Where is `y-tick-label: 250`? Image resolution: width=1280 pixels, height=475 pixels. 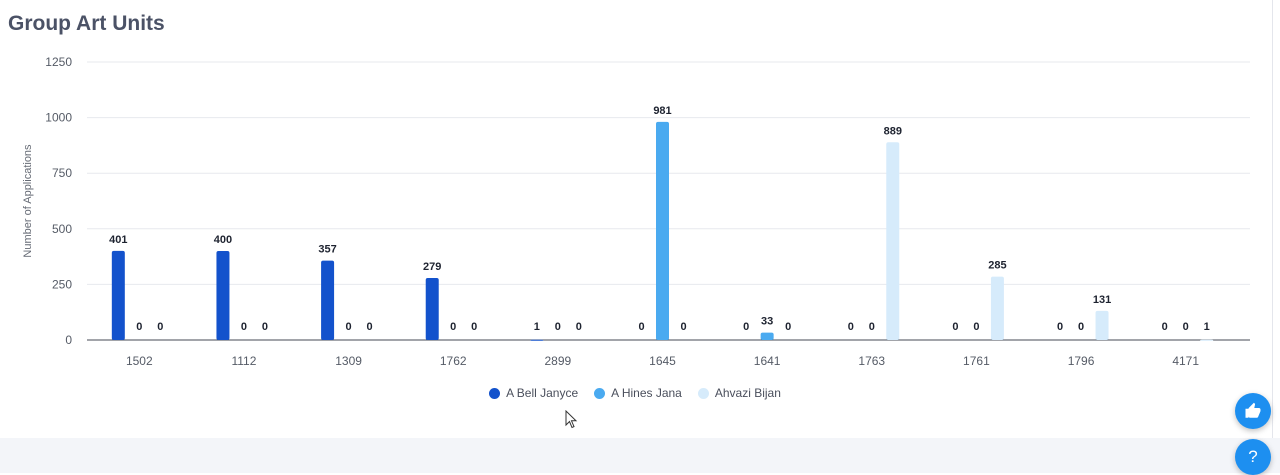
y-tick-label: 250 is located at coordinates (62, 284).